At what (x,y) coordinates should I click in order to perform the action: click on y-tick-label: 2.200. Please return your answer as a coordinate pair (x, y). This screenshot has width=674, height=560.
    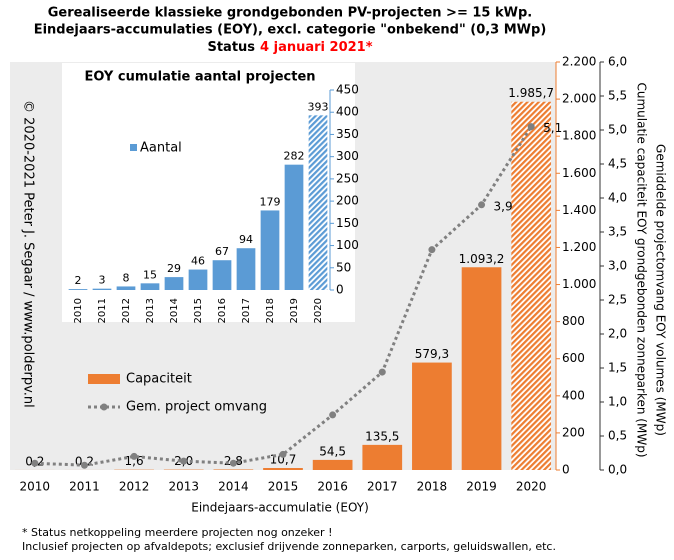
    Looking at the image, I should click on (579, 62).